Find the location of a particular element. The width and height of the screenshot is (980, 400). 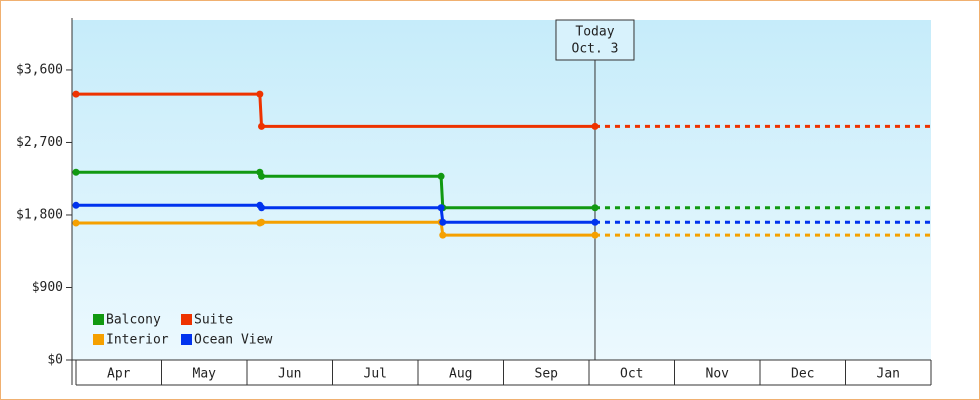

x-tick-label: Oct is located at coordinates (631, 374).